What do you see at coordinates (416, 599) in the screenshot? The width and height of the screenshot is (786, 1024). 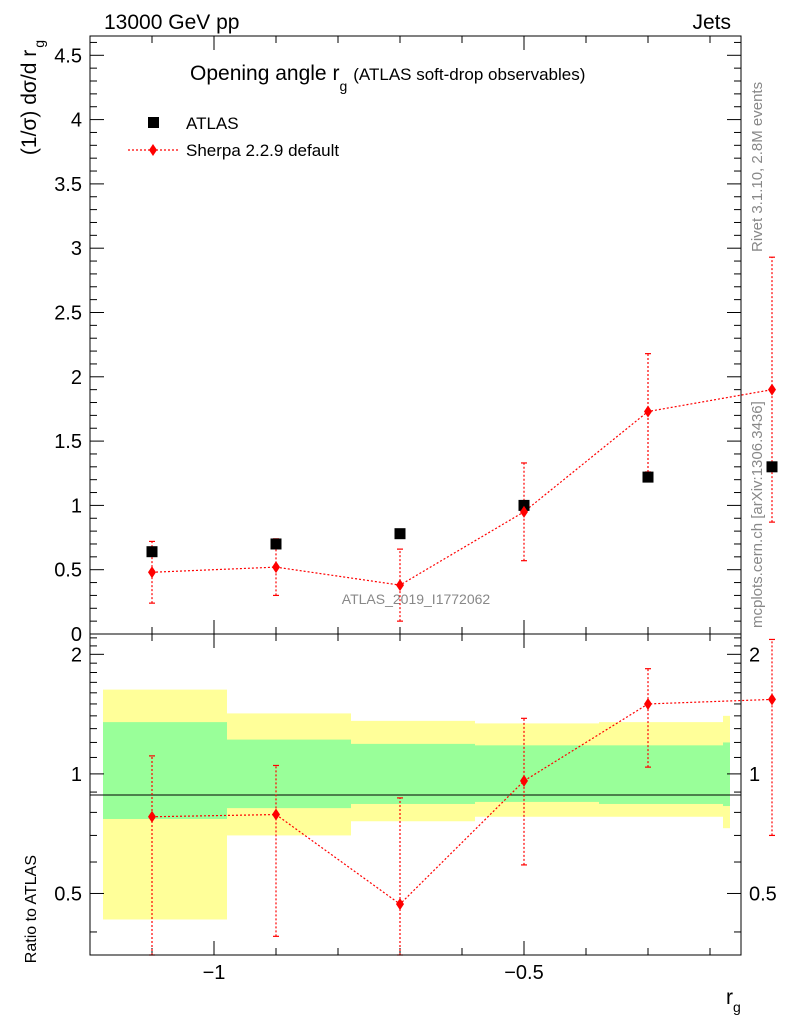 I see `analysis-watermark: ATLAS_2019_I1772062` at bounding box center [416, 599].